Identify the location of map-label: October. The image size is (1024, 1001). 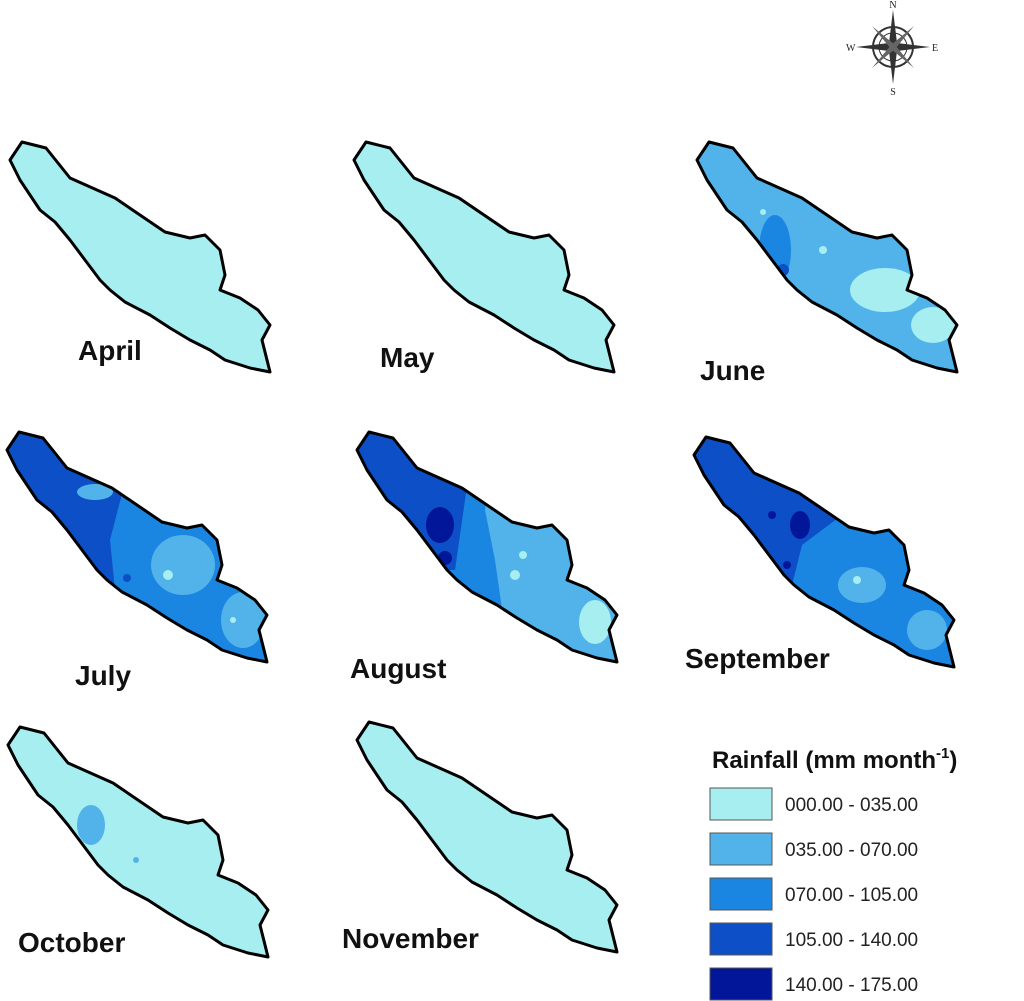
(71, 942).